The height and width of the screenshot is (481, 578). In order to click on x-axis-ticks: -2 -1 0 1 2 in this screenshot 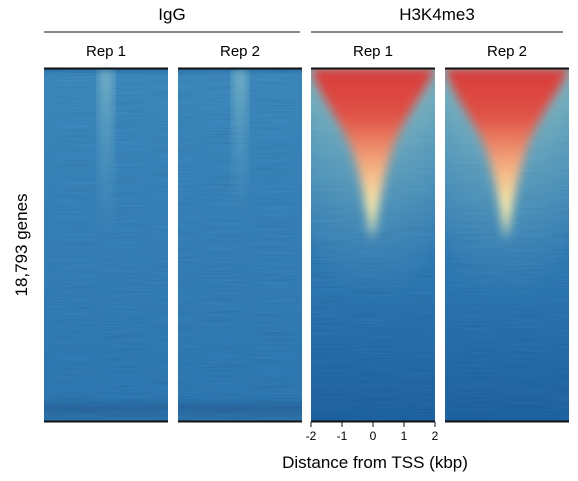, I will do `click(372, 432)`.